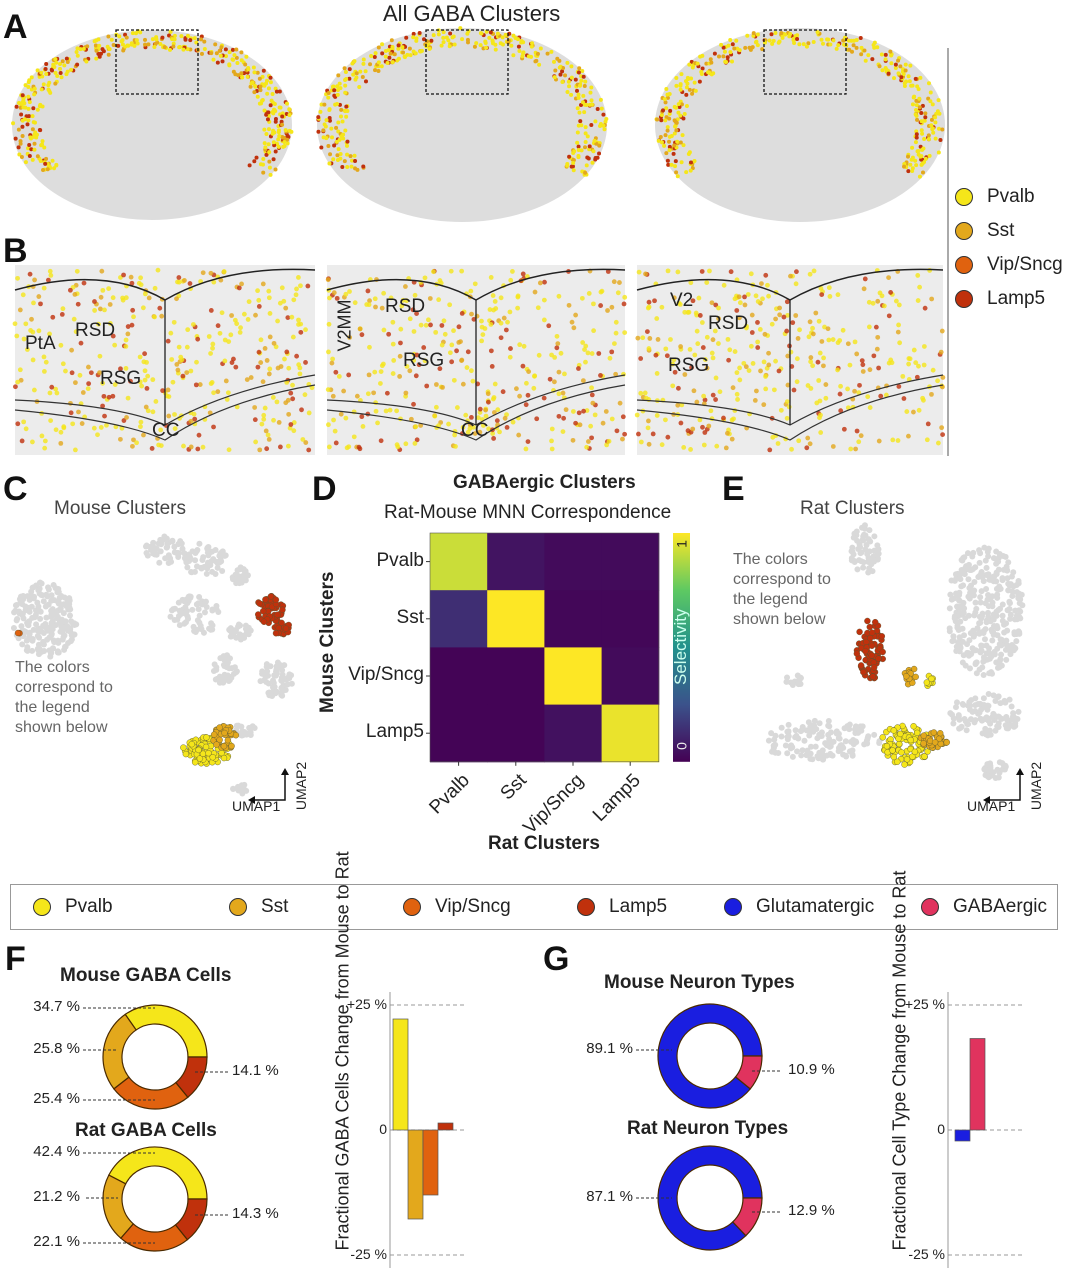 The height and width of the screenshot is (1280, 1066). I want to click on donut-value-label: 14.3 %, so click(255, 1213).